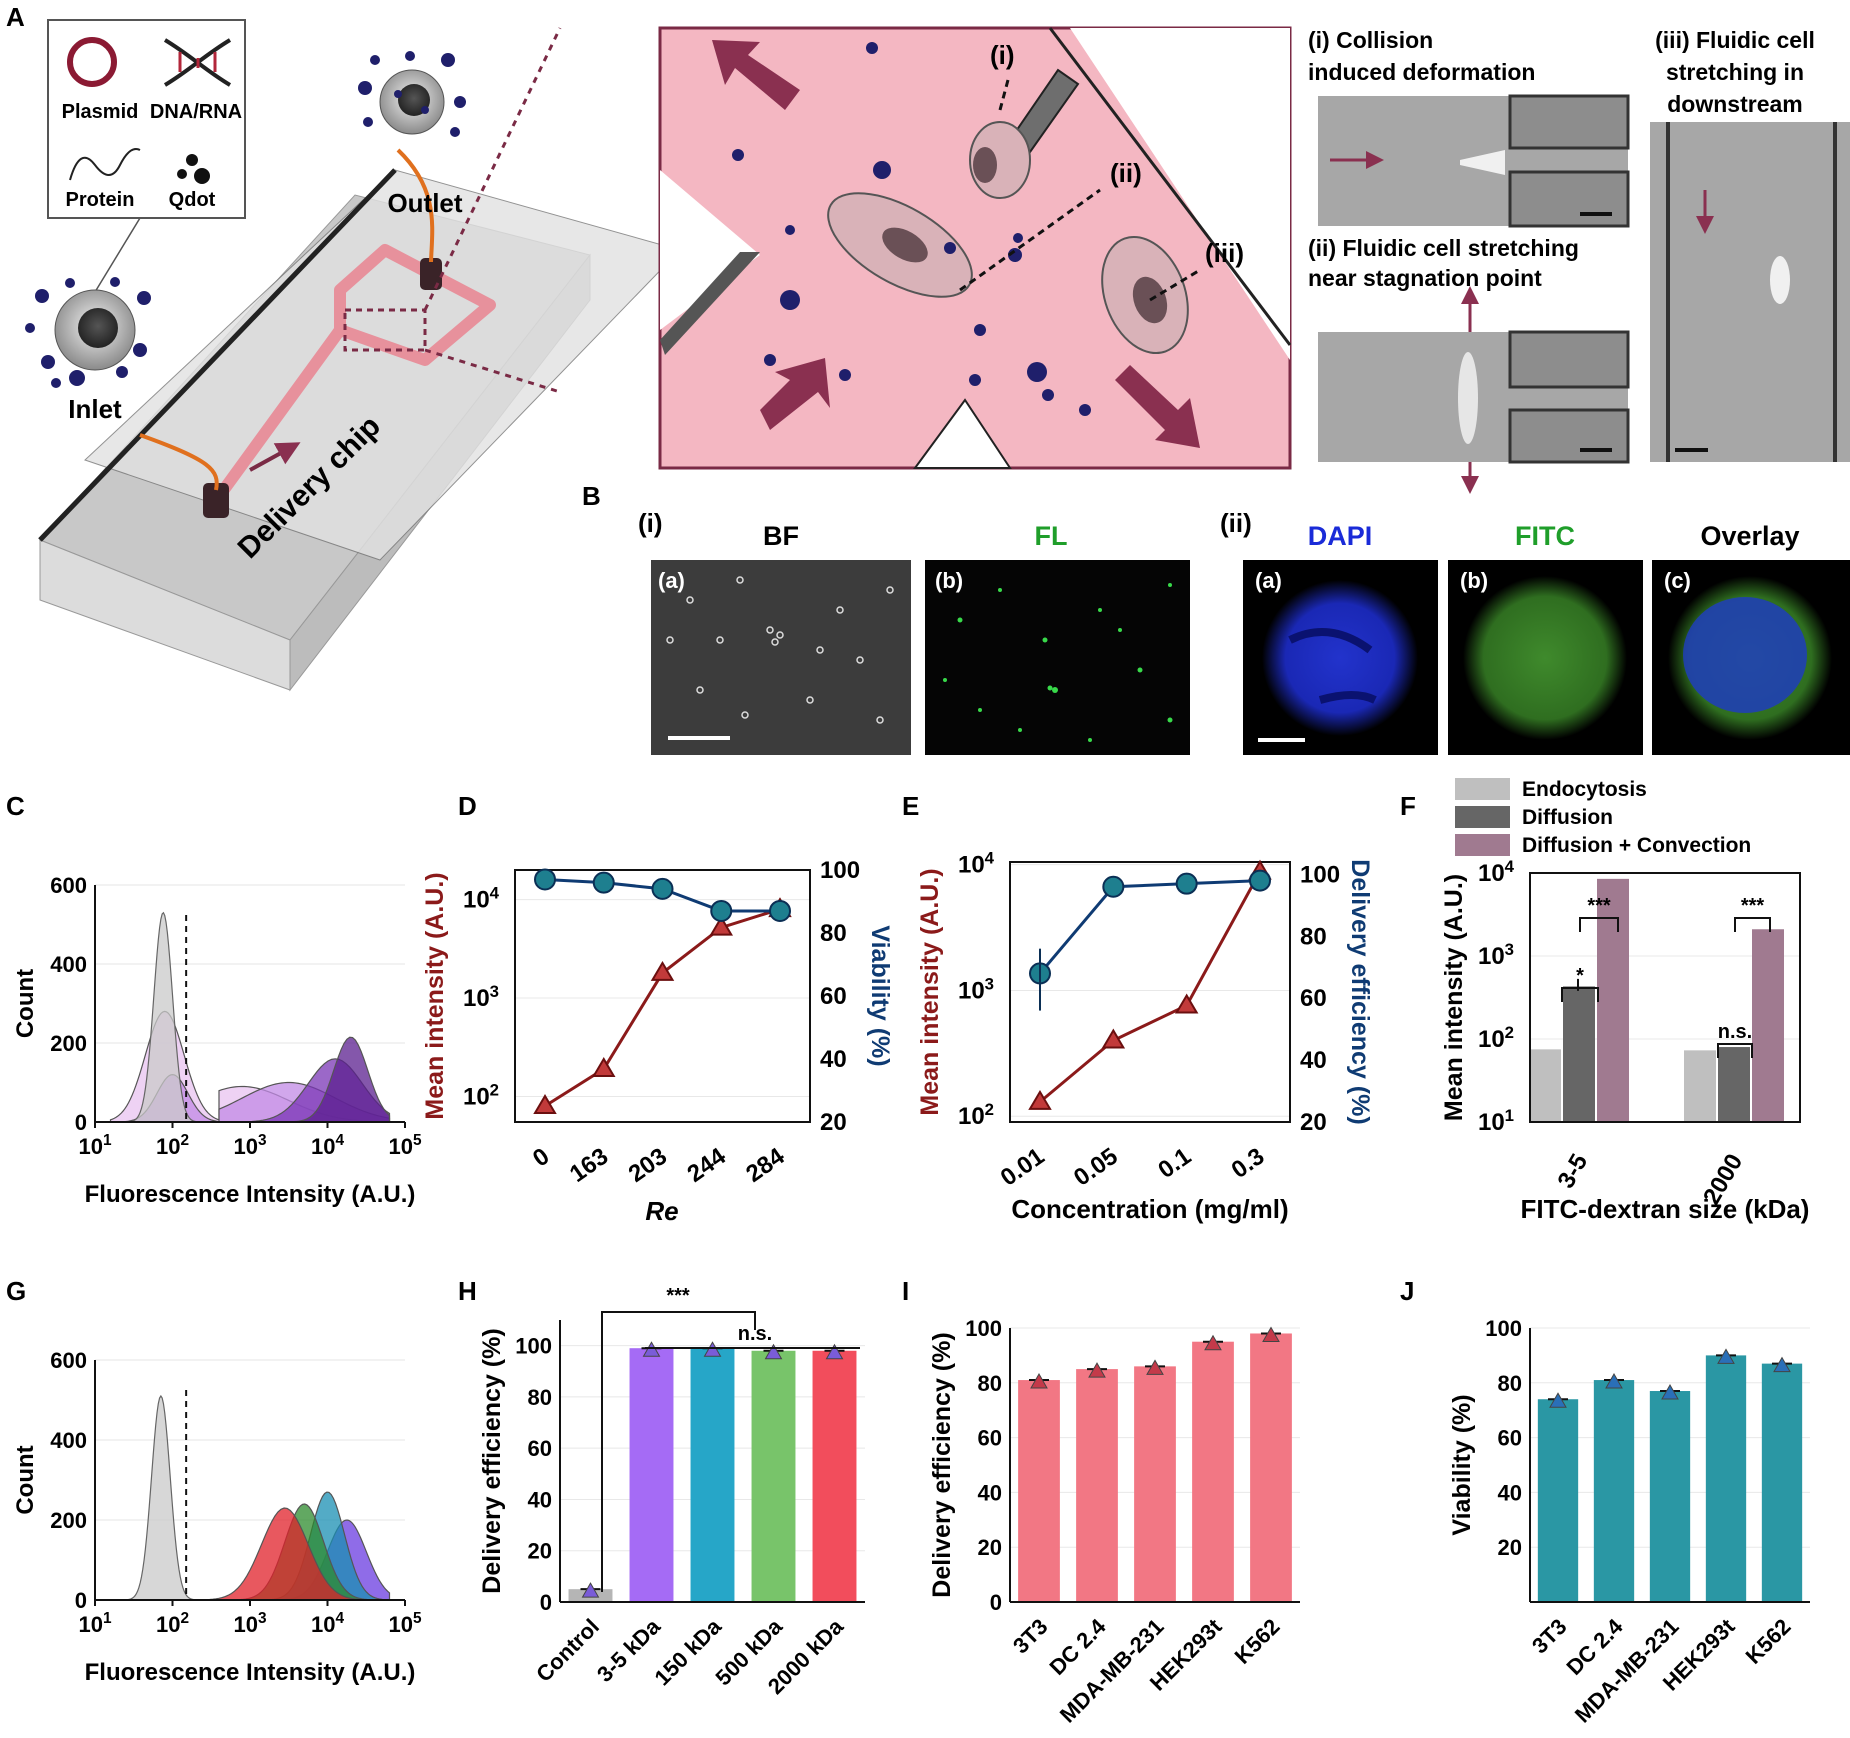 This screenshot has width=1850, height=1738. What do you see at coordinates (1039, 1491) in the screenshot?
I see `bar-3T3` at bounding box center [1039, 1491].